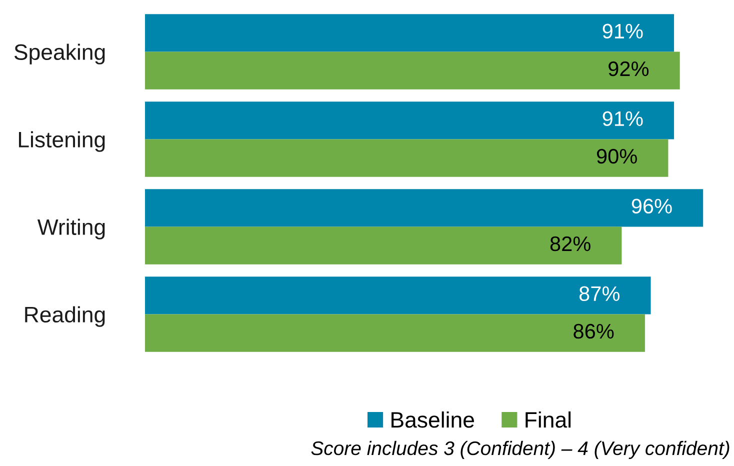  I want to click on y-tick-label: Reading, so click(65, 316).